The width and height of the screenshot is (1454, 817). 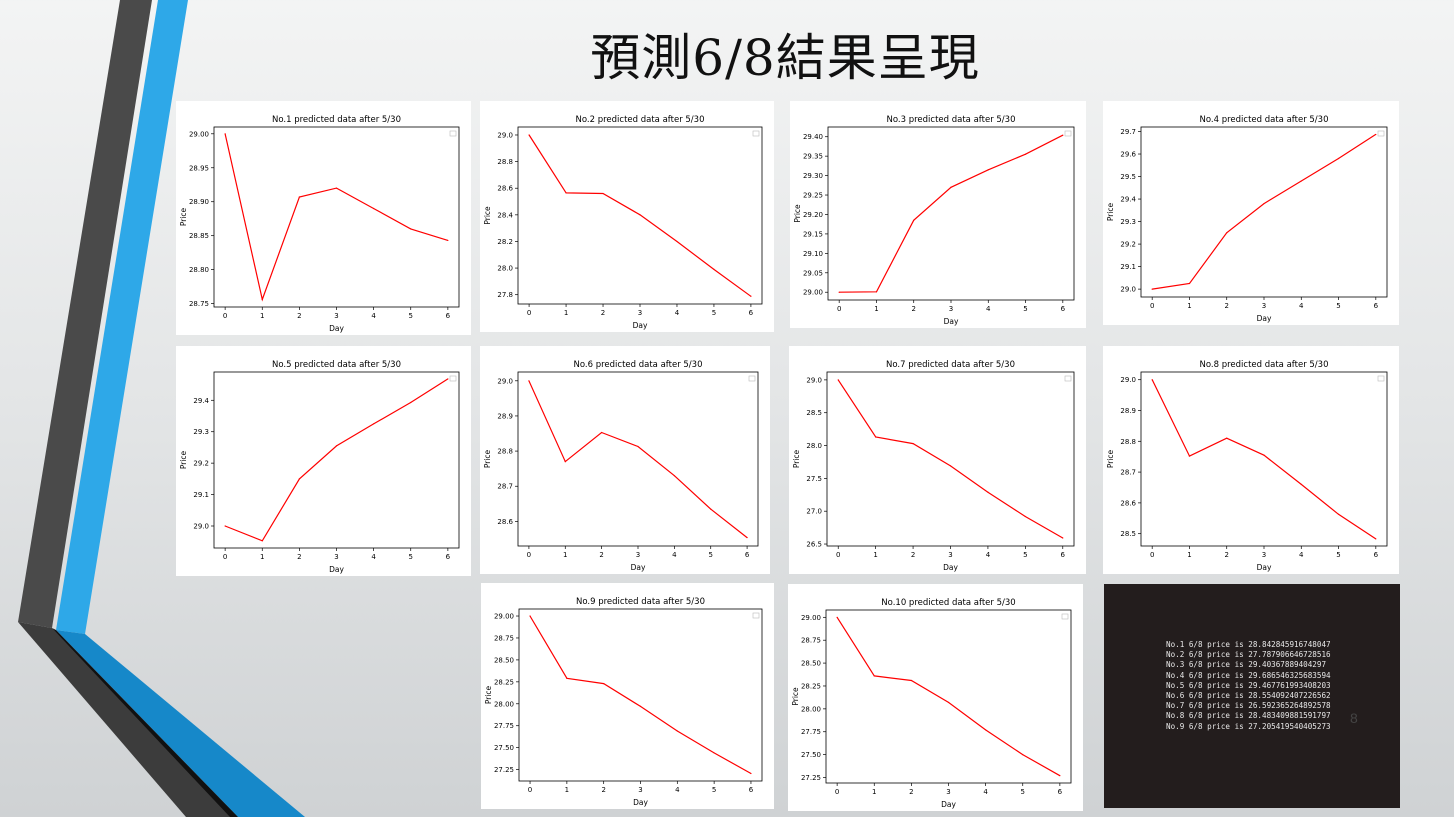 What do you see at coordinates (1128, 200) in the screenshot?
I see `y-tick-label: 29.4` at bounding box center [1128, 200].